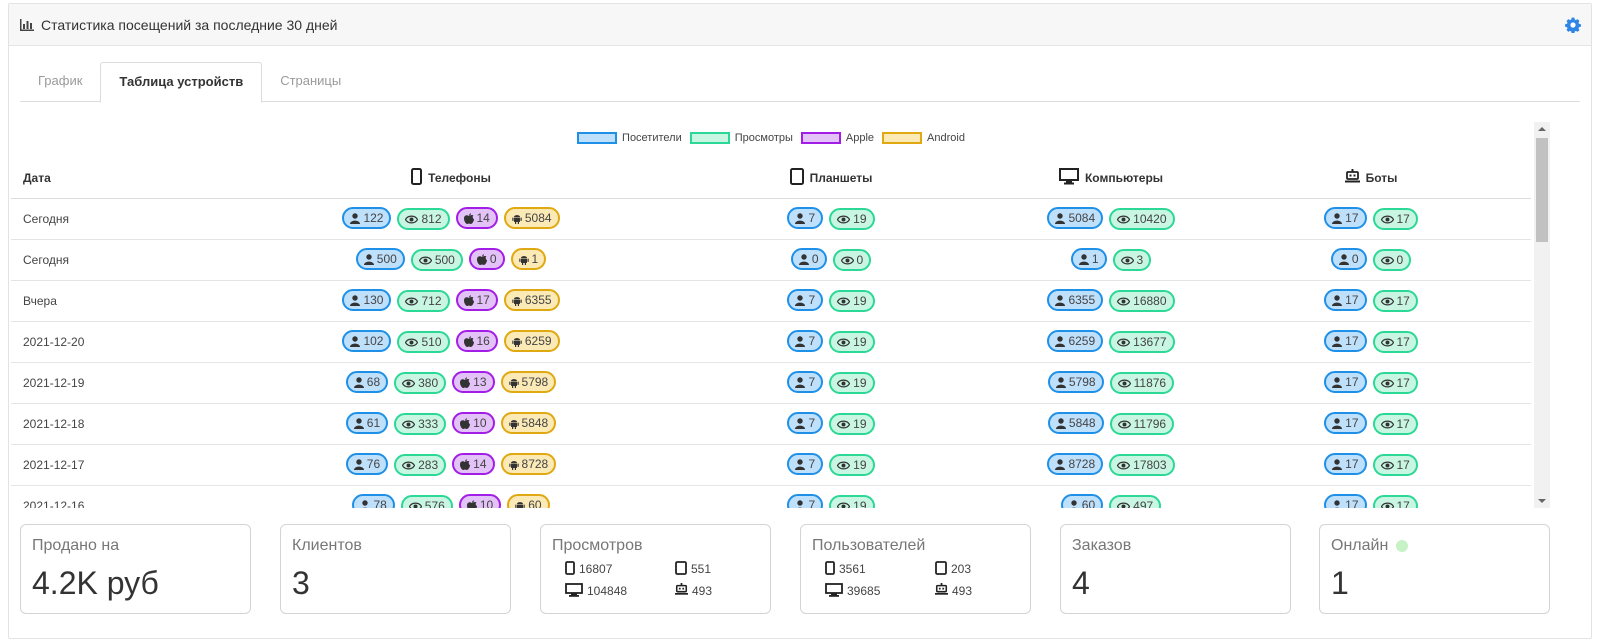  What do you see at coordinates (131, 465) in the screenshot?
I see `row-date: 2021-12-17` at bounding box center [131, 465].